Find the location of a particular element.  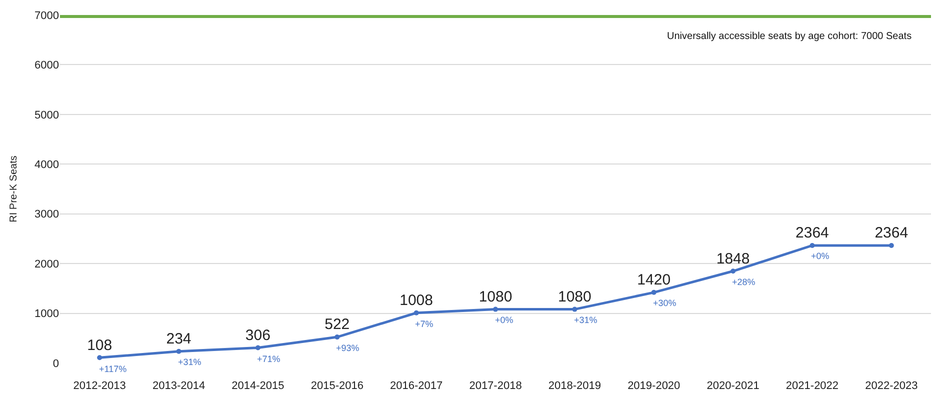

y-tick-label: 0 is located at coordinates (55, 364).